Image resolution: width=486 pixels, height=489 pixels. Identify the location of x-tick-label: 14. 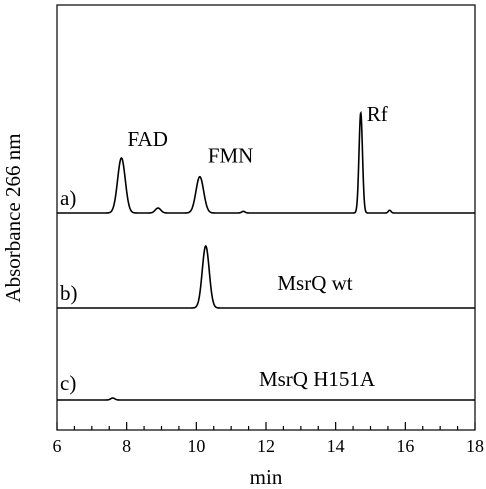
(336, 446).